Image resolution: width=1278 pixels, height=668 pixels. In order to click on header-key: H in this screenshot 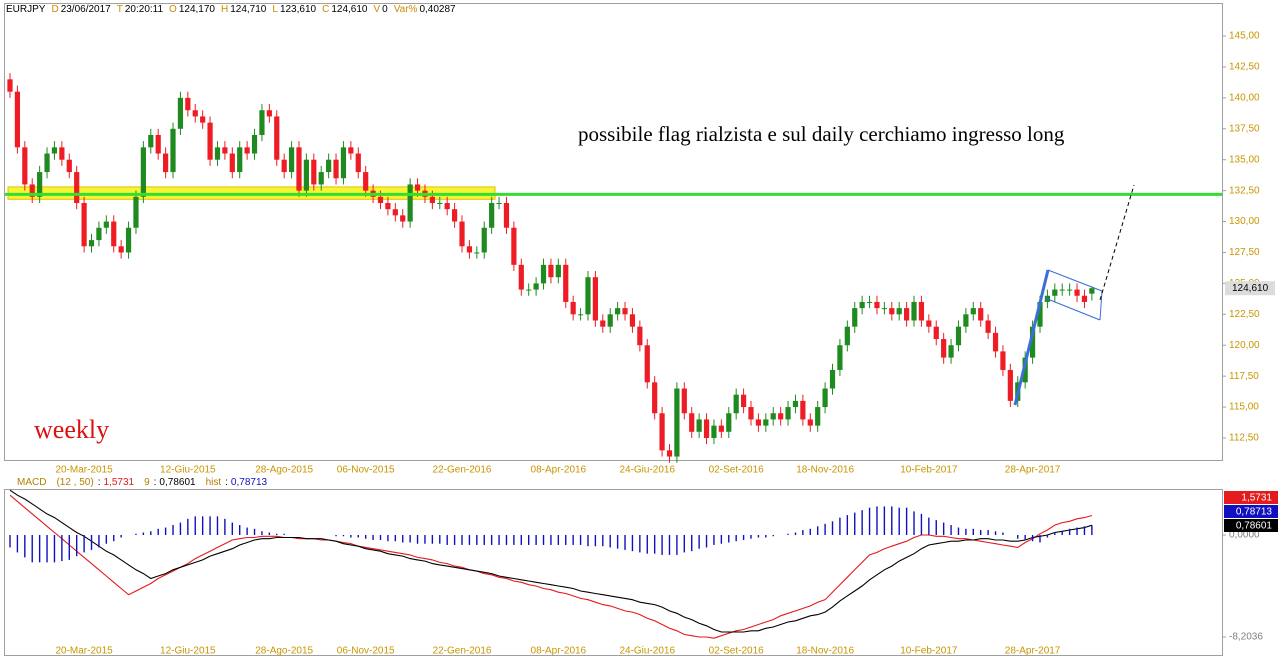, I will do `click(224, 9)`.